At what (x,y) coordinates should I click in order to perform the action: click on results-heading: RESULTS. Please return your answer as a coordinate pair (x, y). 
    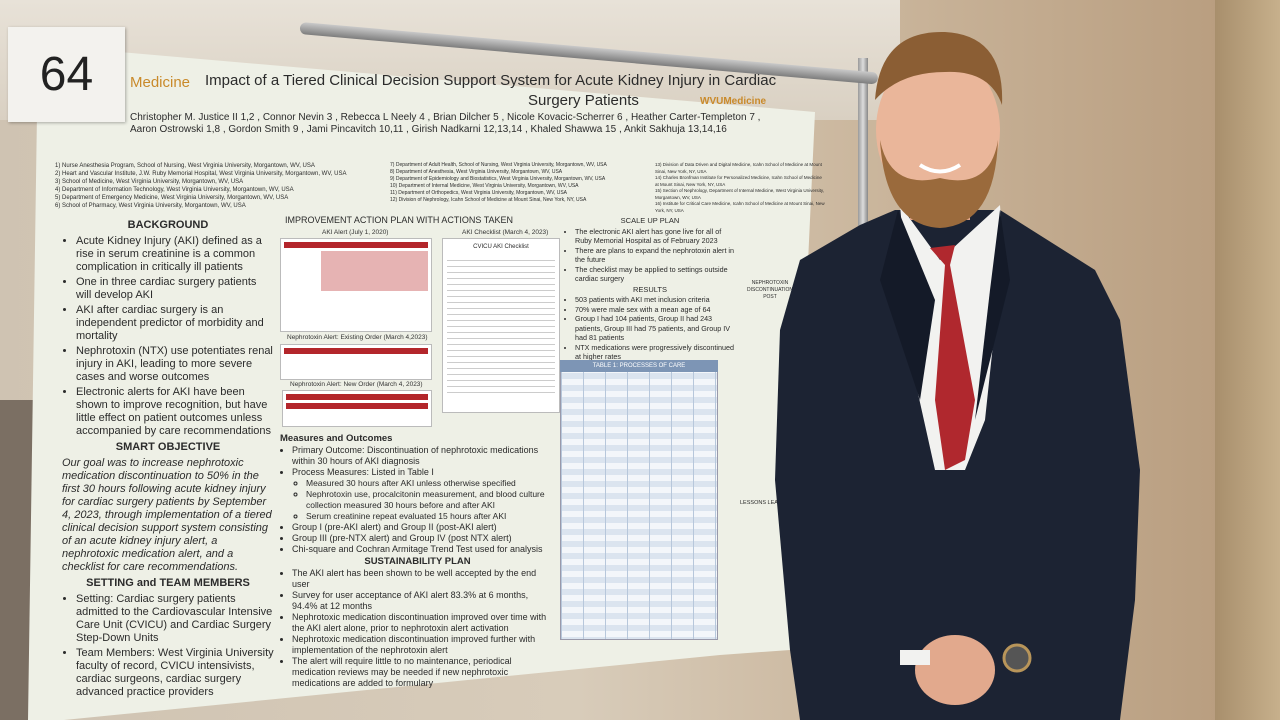
    Looking at the image, I should click on (650, 289).